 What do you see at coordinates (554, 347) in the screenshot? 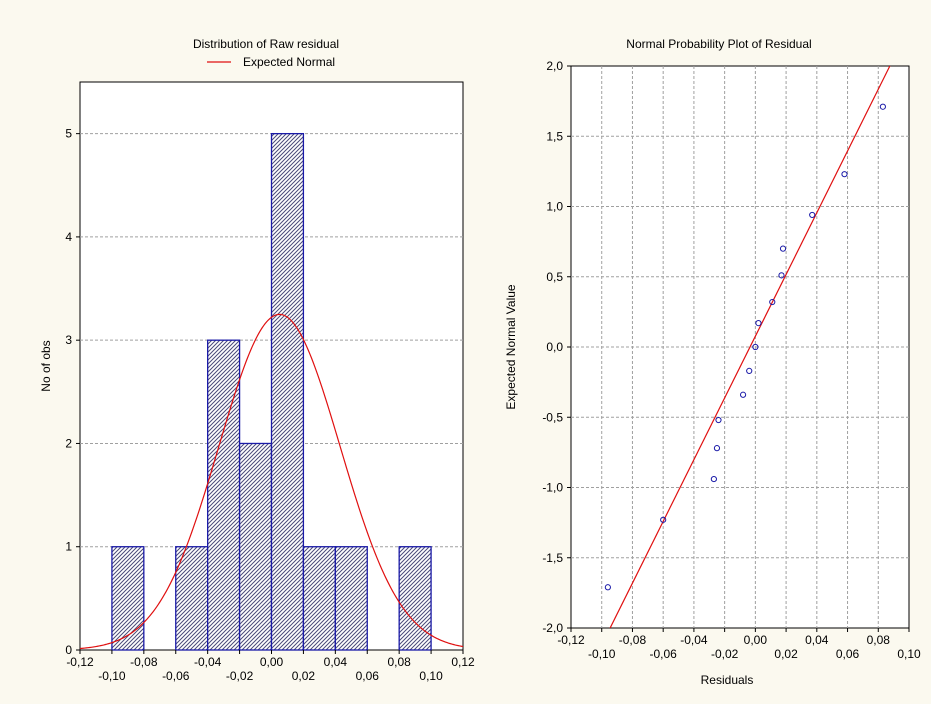
I see `y-tick-label: 0,0` at bounding box center [554, 347].